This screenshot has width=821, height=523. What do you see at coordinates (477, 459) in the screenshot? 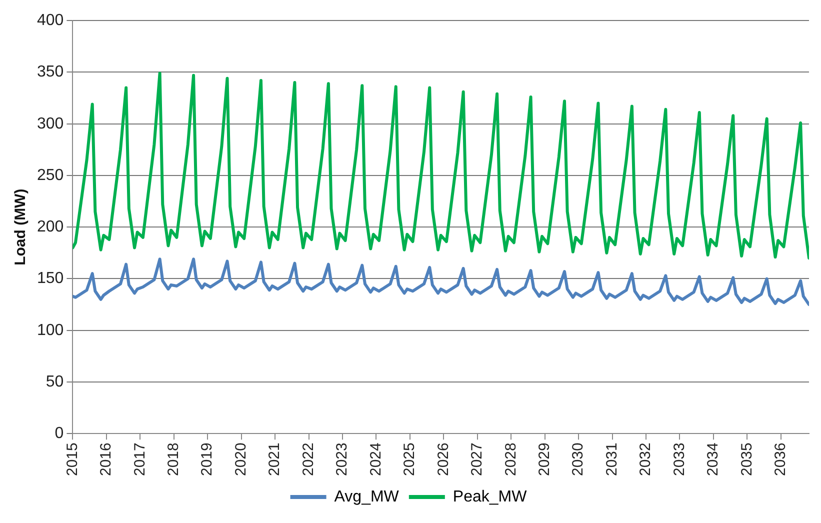
I see `x-tick-label: 2027` at bounding box center [477, 459].